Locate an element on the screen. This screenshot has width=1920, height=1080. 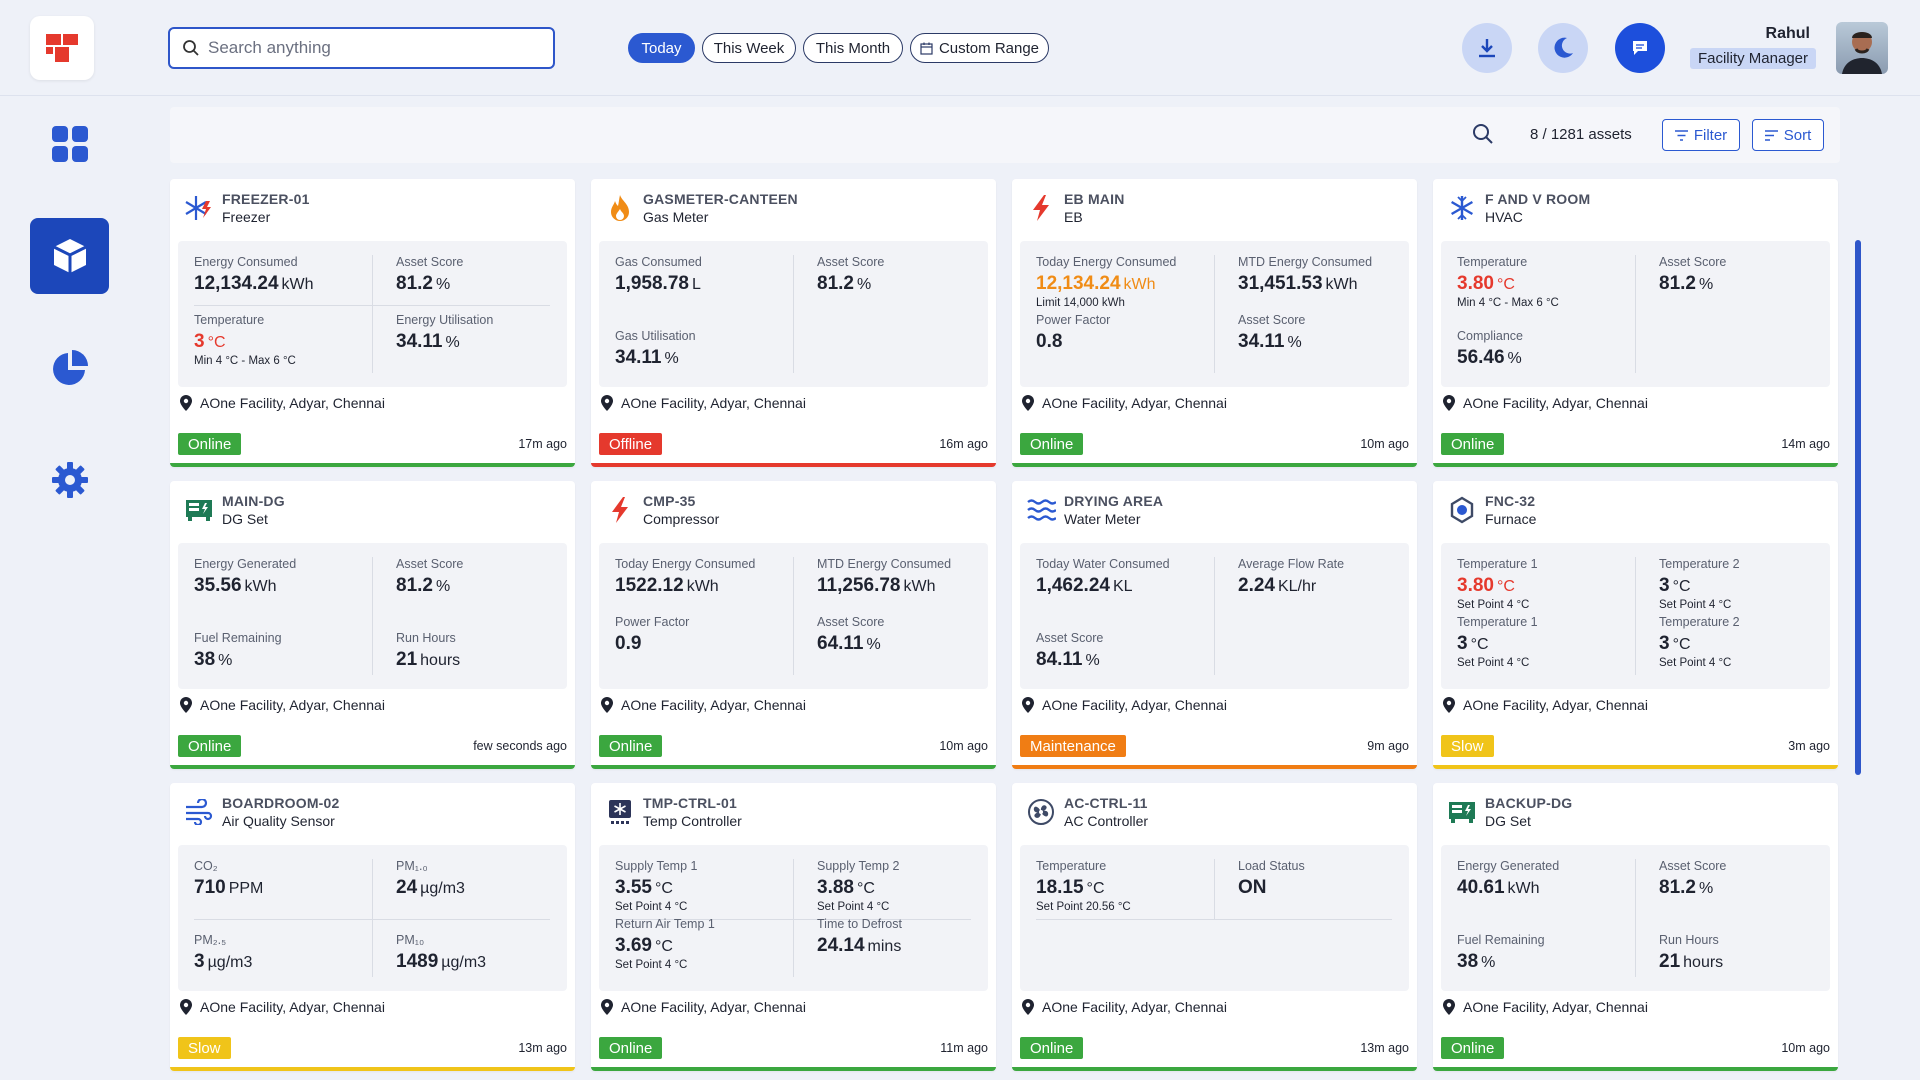
metric-label: Temperature 2 is located at coordinates (1699, 564).